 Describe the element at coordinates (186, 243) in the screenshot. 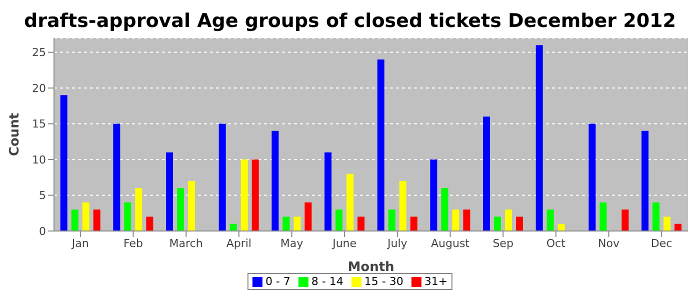

I see `x-tick-label: March` at that location.